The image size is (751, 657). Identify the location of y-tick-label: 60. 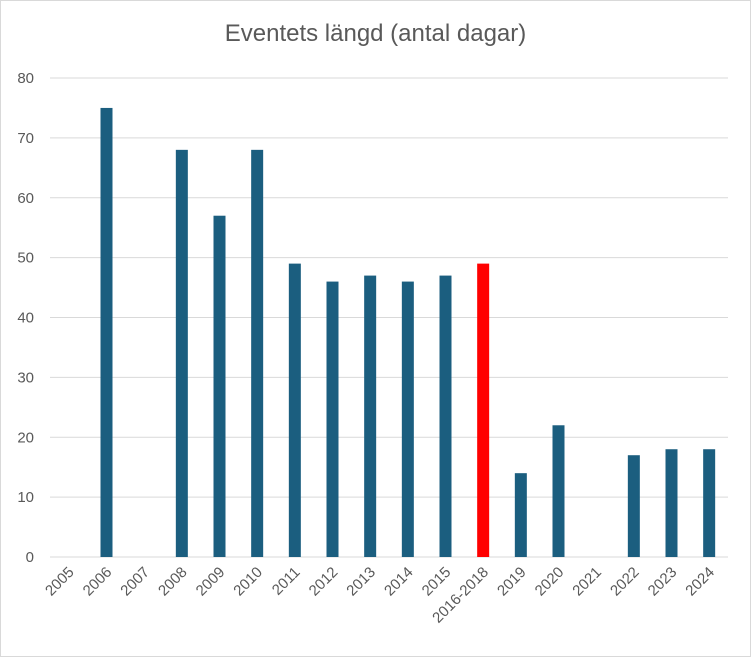
(25, 198).